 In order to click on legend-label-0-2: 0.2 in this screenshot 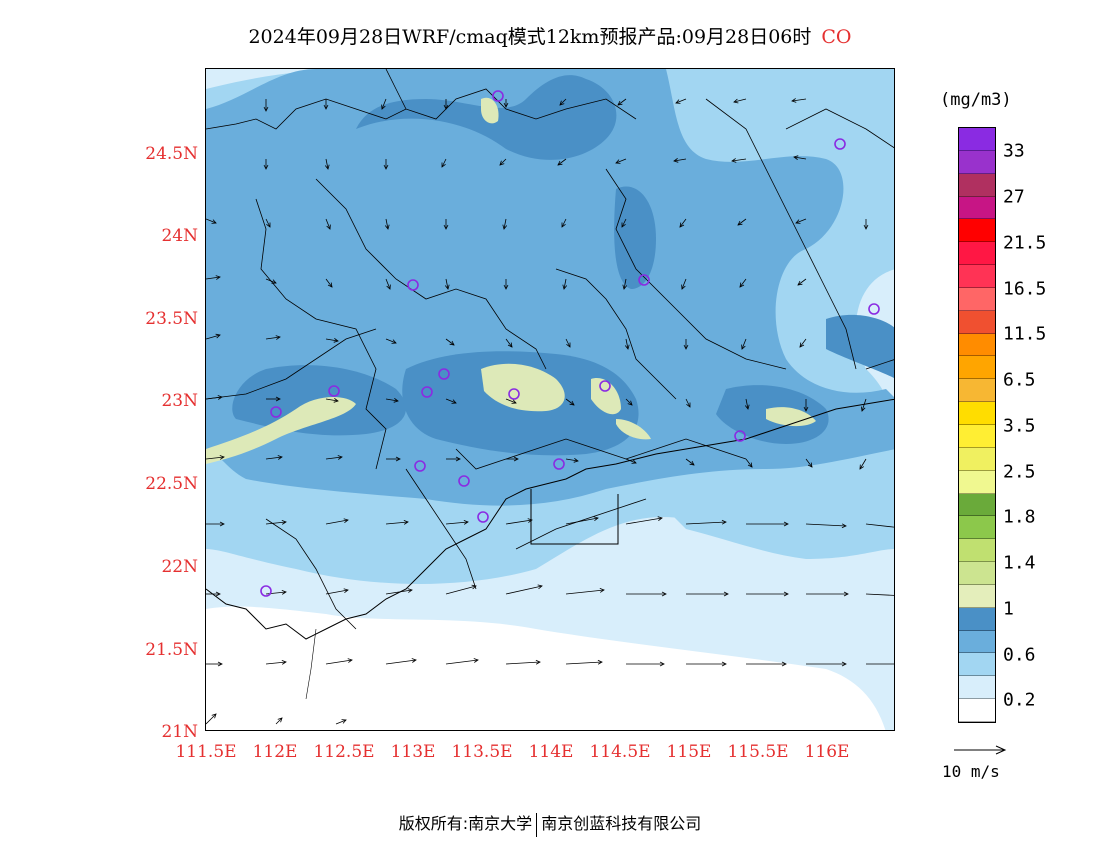, I will do `click(1019, 700)`.